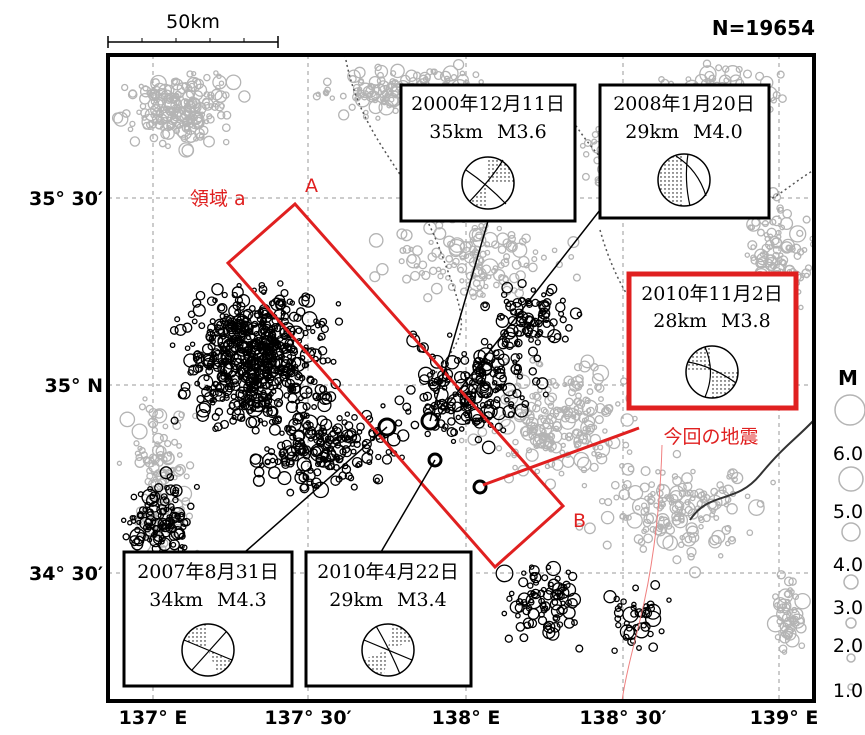 This screenshot has width=865, height=735. What do you see at coordinates (848, 608) in the screenshot?
I see `svg-text: 3.0` at bounding box center [848, 608].